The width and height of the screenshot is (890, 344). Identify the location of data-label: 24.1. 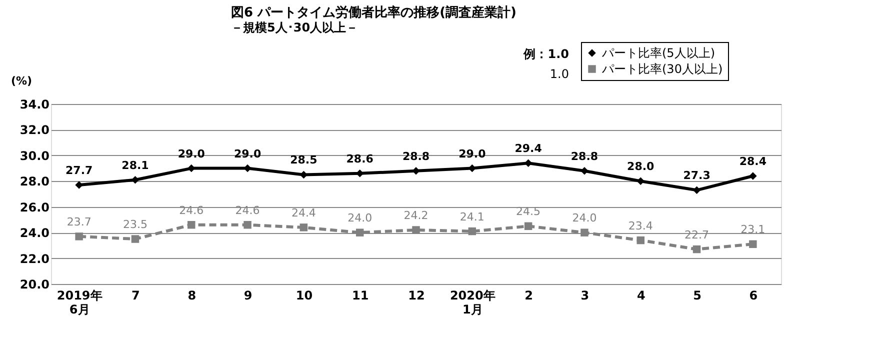
(472, 217).